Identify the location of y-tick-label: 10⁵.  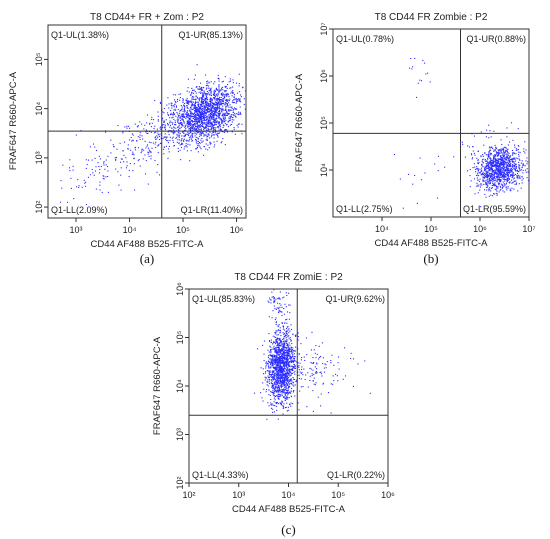
(39, 59).